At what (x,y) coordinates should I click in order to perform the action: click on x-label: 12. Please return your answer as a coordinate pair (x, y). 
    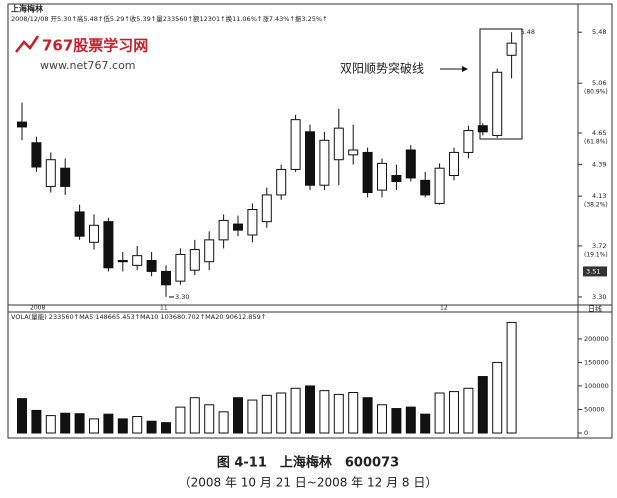
    Looking at the image, I should click on (444, 308).